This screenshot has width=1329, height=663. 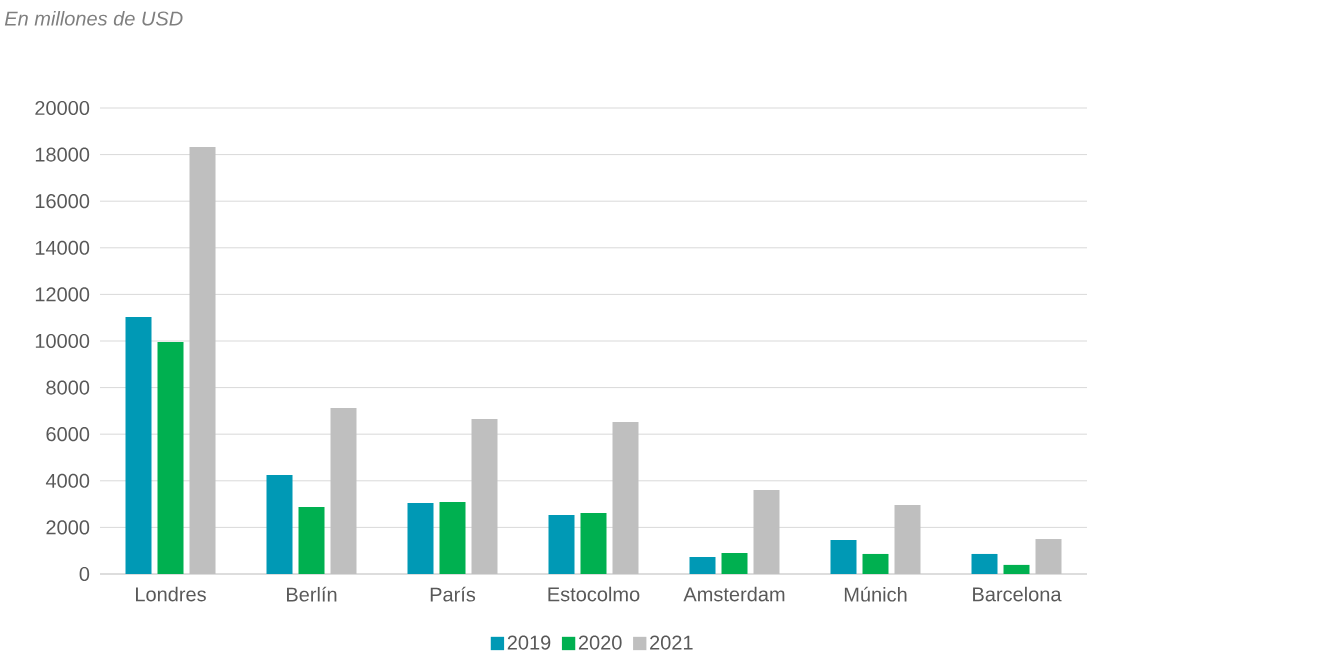 I want to click on x-tick-label: Barcelona, so click(x=1017, y=594).